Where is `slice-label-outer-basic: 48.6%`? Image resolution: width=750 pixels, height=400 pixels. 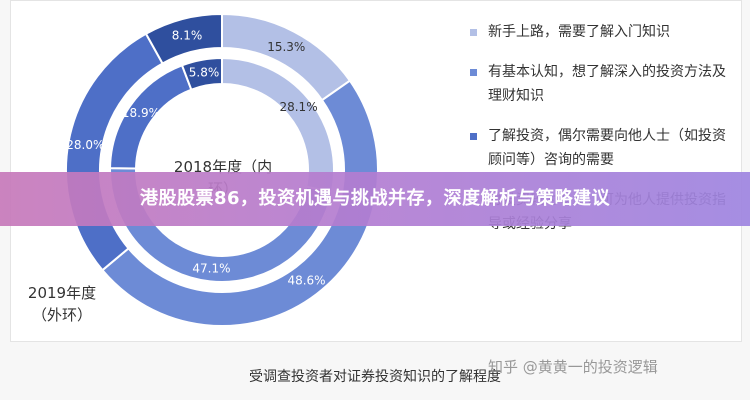
slice-label-outer-basic: 48.6% is located at coordinates (306, 280).